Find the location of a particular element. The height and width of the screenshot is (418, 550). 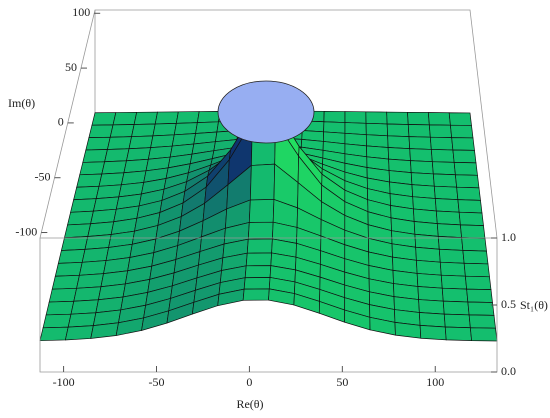

y-tick-label: 50 is located at coordinates (71, 67).